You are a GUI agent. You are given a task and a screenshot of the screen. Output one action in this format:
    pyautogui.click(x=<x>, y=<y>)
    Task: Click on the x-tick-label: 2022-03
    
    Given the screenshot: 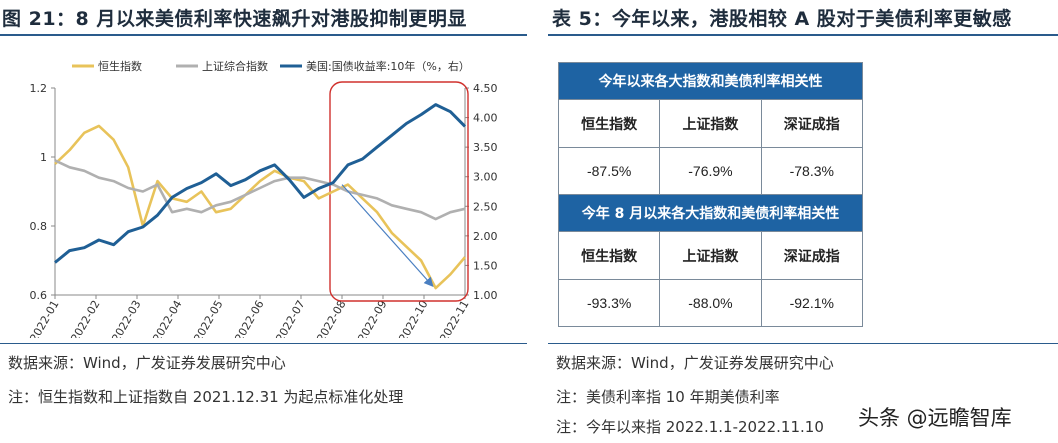 What is the action you would take?
    pyautogui.click(x=126, y=318)
    